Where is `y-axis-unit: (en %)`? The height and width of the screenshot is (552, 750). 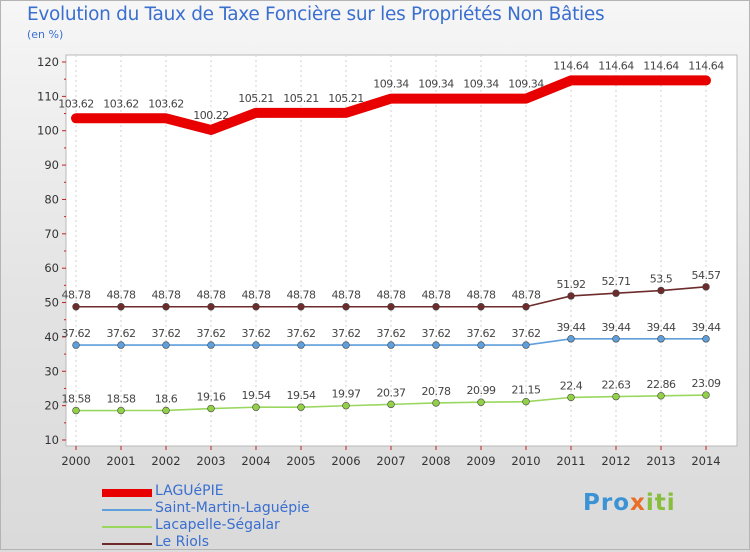
y-axis-unit: (en %) is located at coordinates (45, 34).